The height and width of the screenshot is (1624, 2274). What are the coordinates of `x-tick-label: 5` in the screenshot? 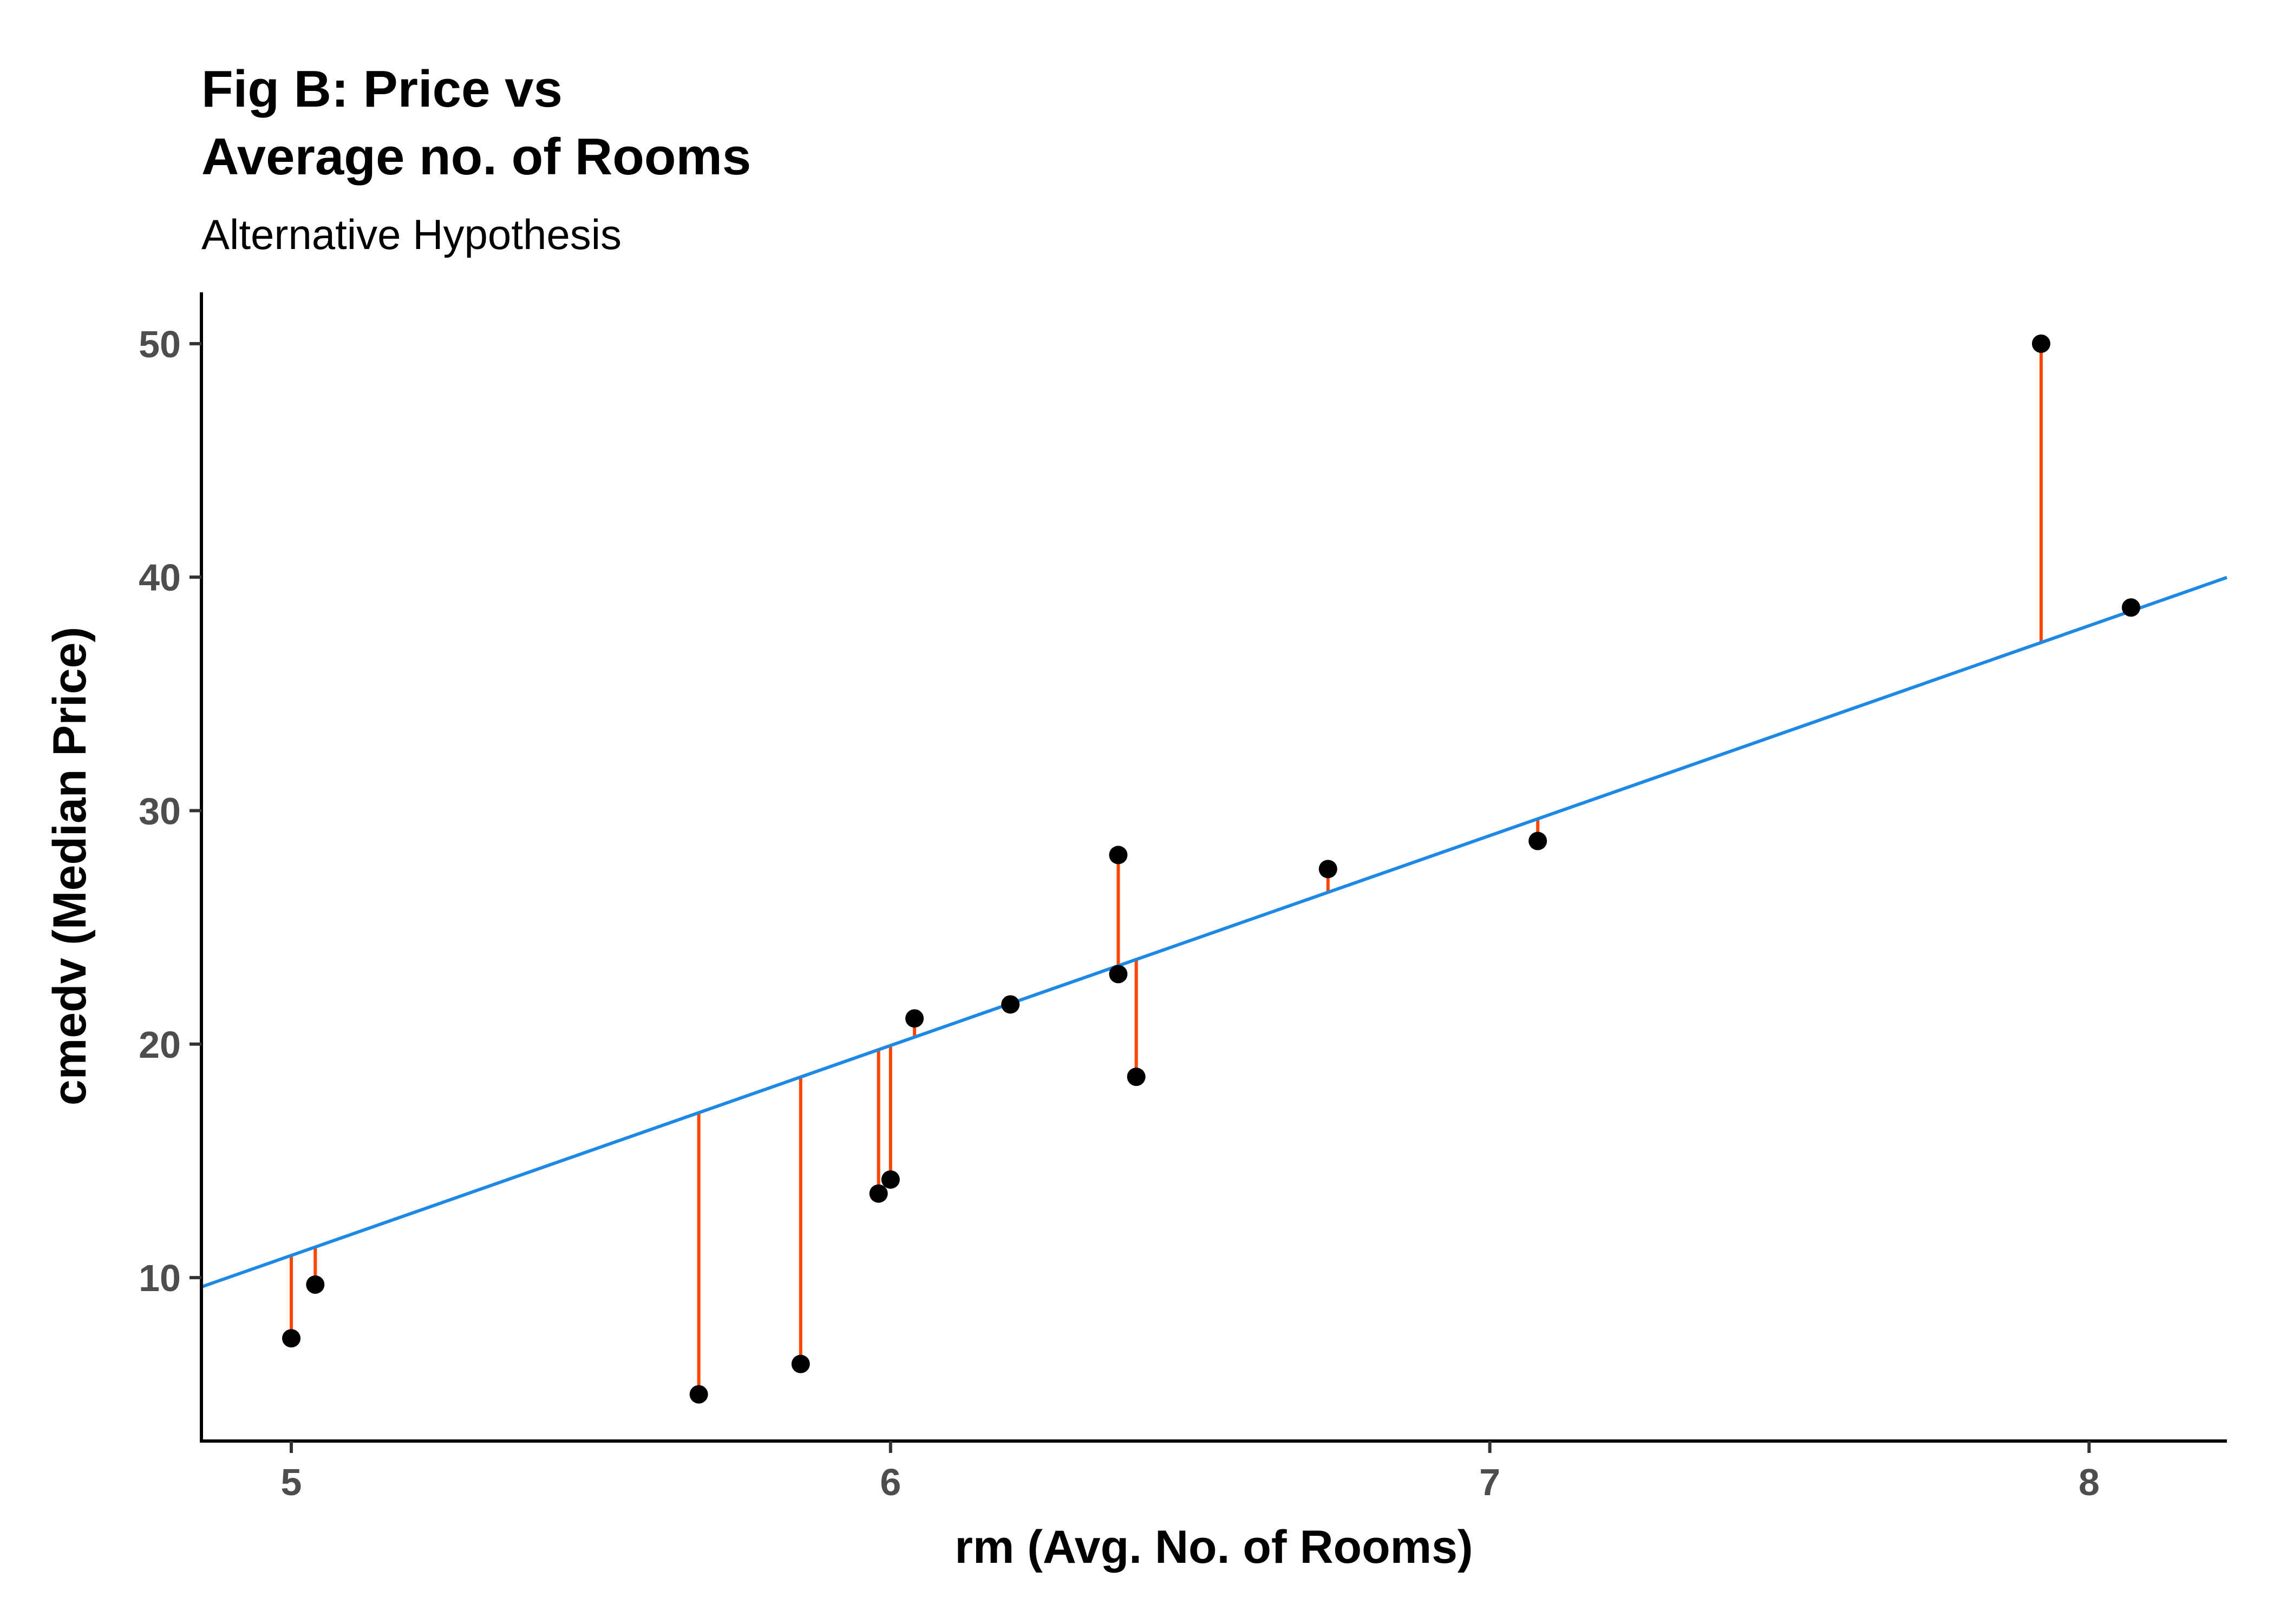 It's located at (292, 1482).